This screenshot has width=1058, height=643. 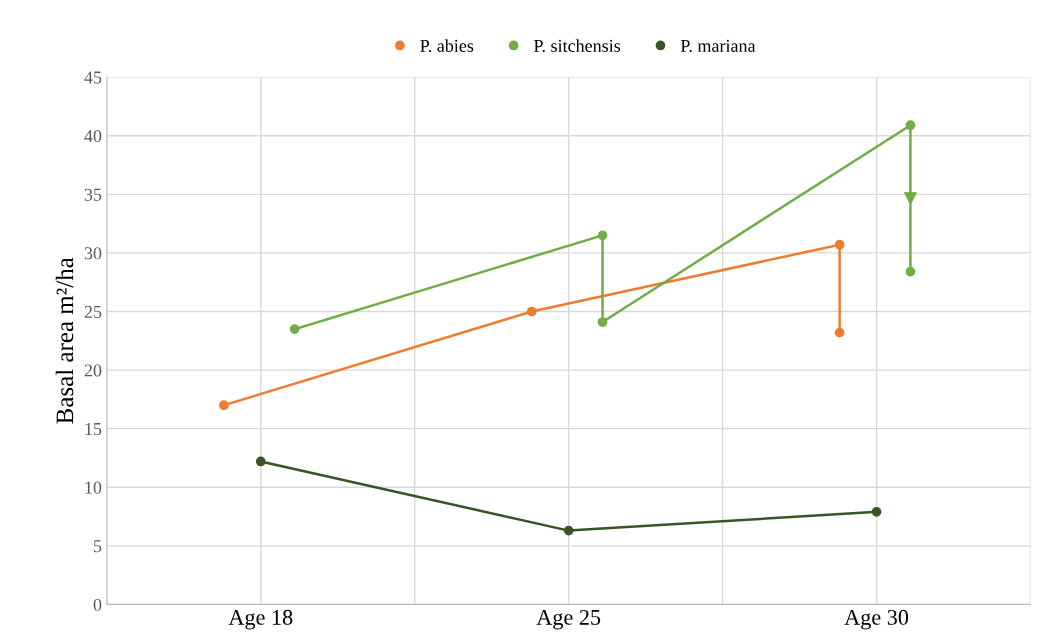 I want to click on y-tick-label: 10, so click(x=93, y=487).